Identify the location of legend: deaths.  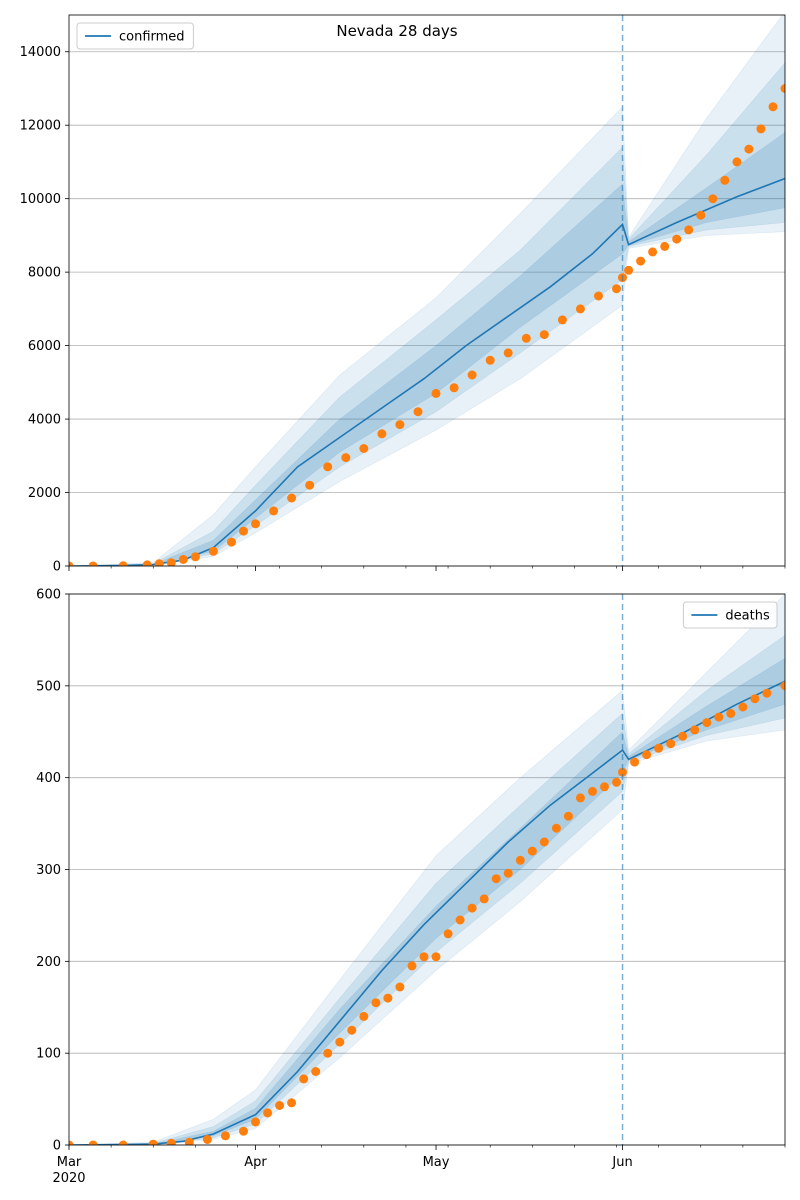
(730, 615).